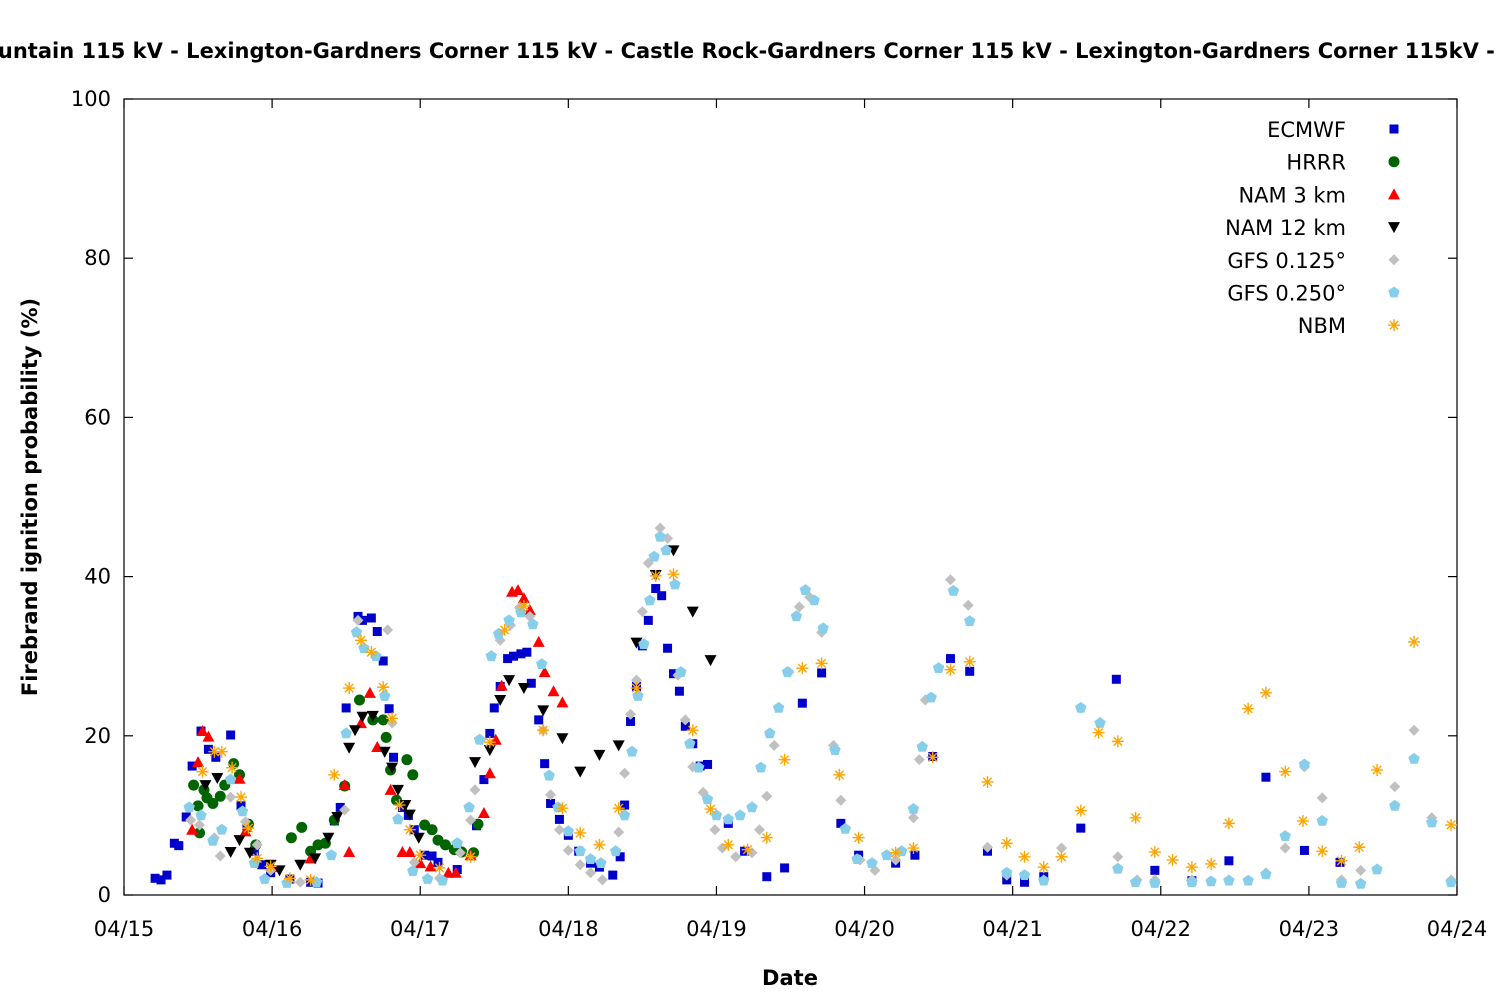 Image resolution: width=1500 pixels, height=1004 pixels. I want to click on legend-label: GFS 0.125°, so click(1286, 261).